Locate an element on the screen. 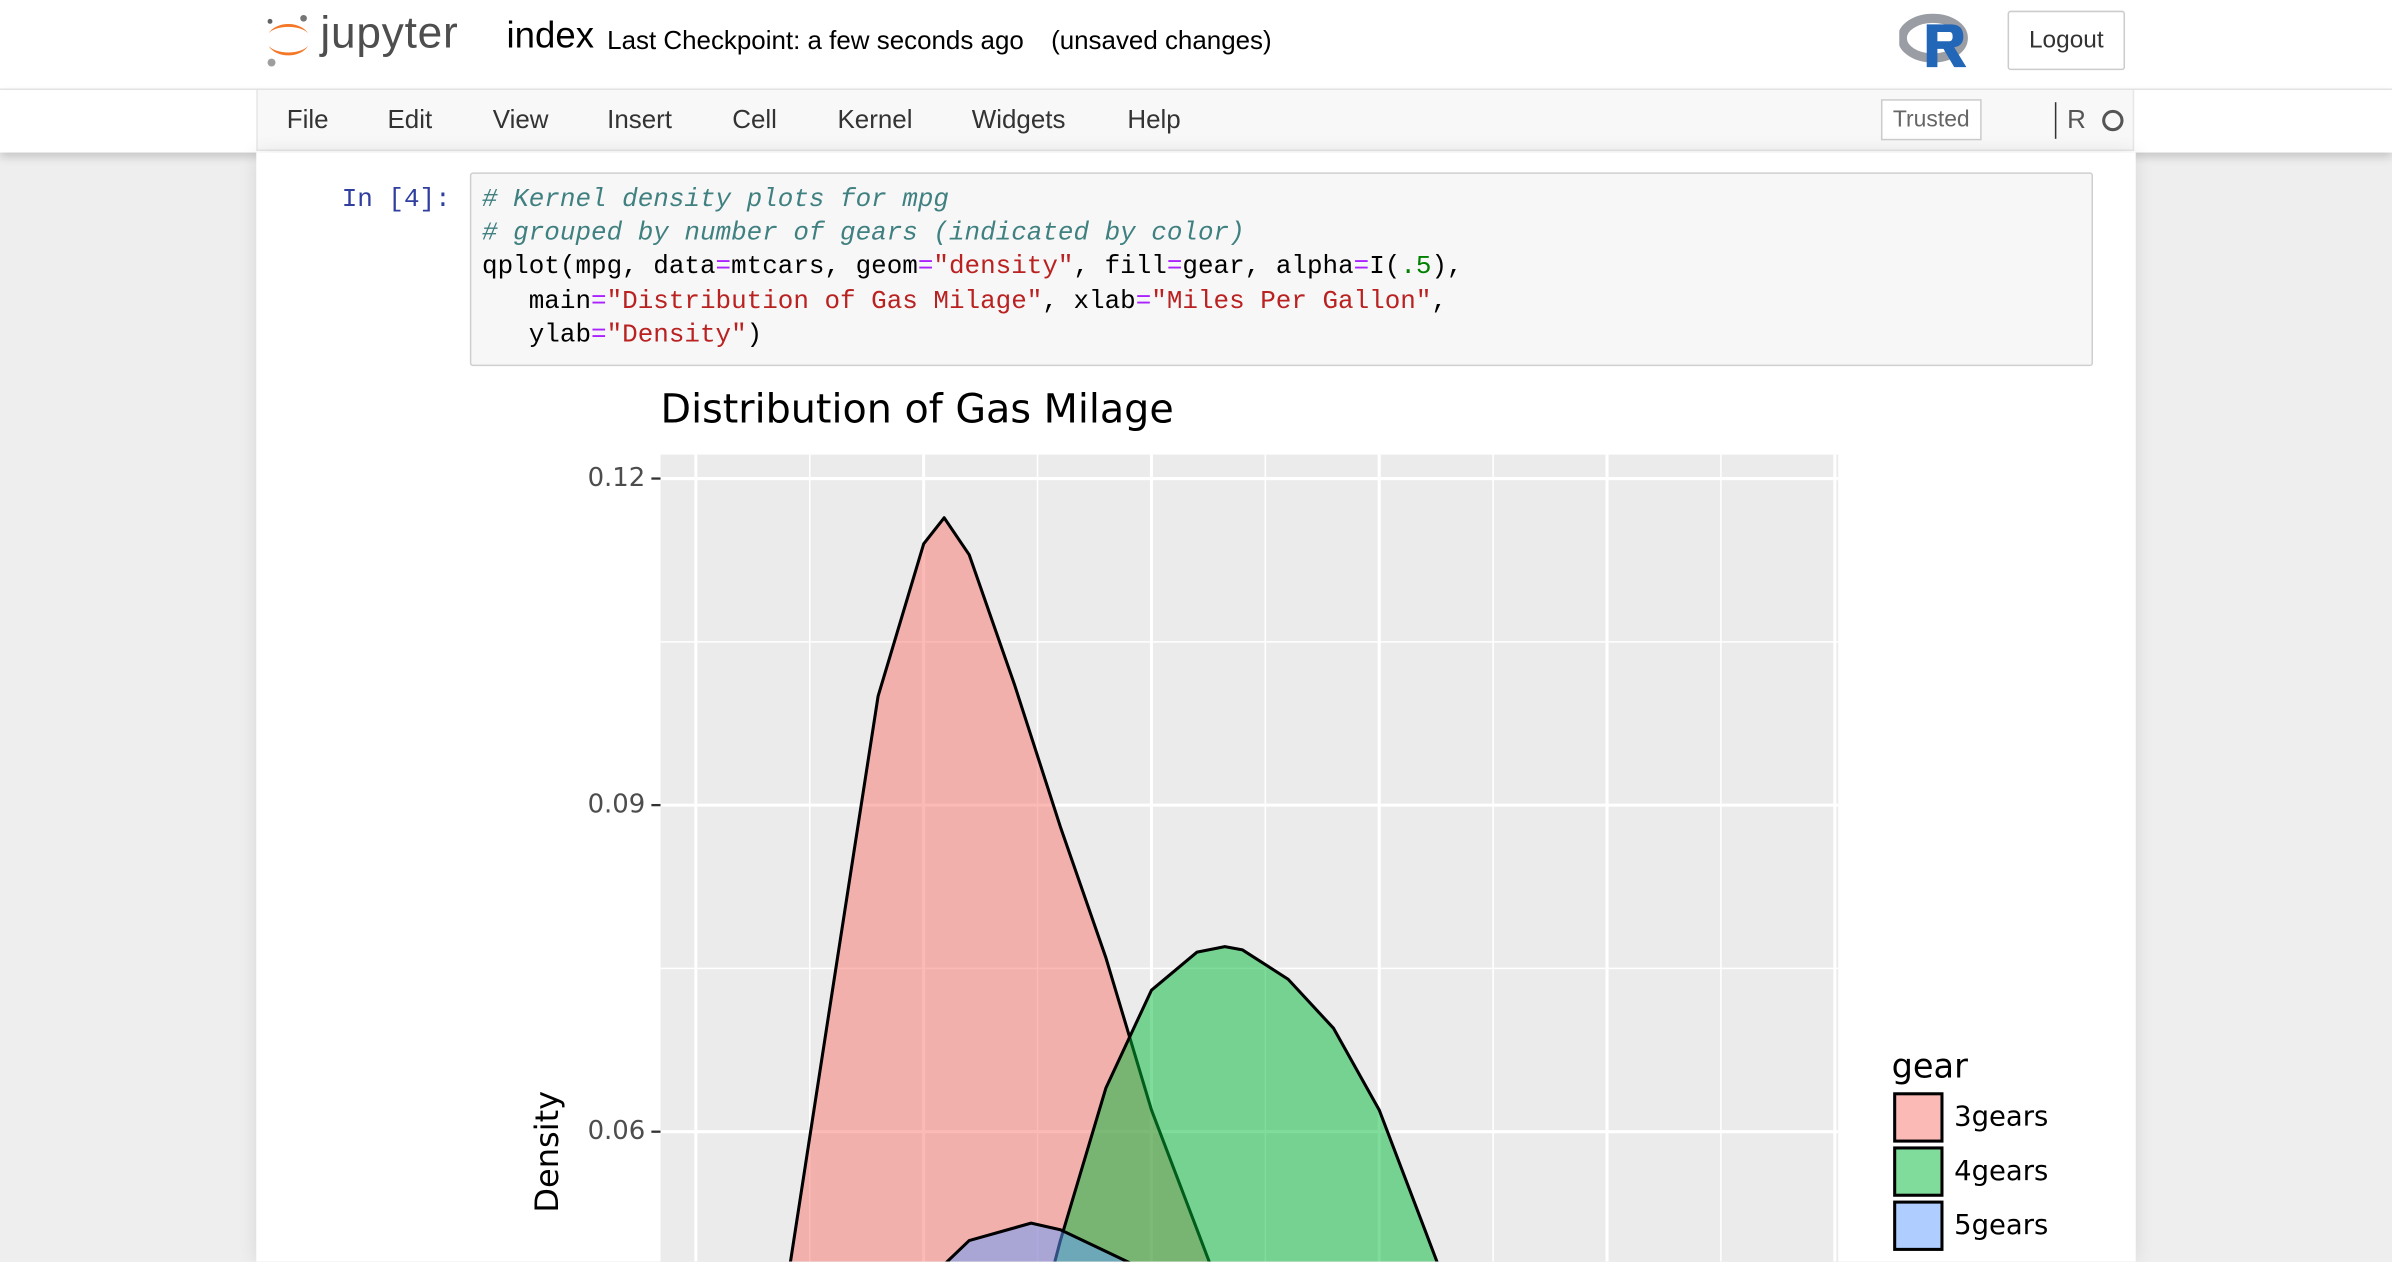  code-token: mtcars, geom is located at coordinates (824, 268).